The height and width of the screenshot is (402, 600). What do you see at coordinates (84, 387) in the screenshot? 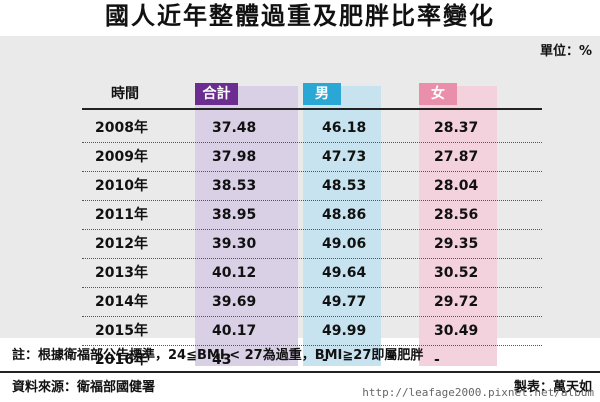
I see `source-label: 資料來源：衛福部國健署` at bounding box center [84, 387].